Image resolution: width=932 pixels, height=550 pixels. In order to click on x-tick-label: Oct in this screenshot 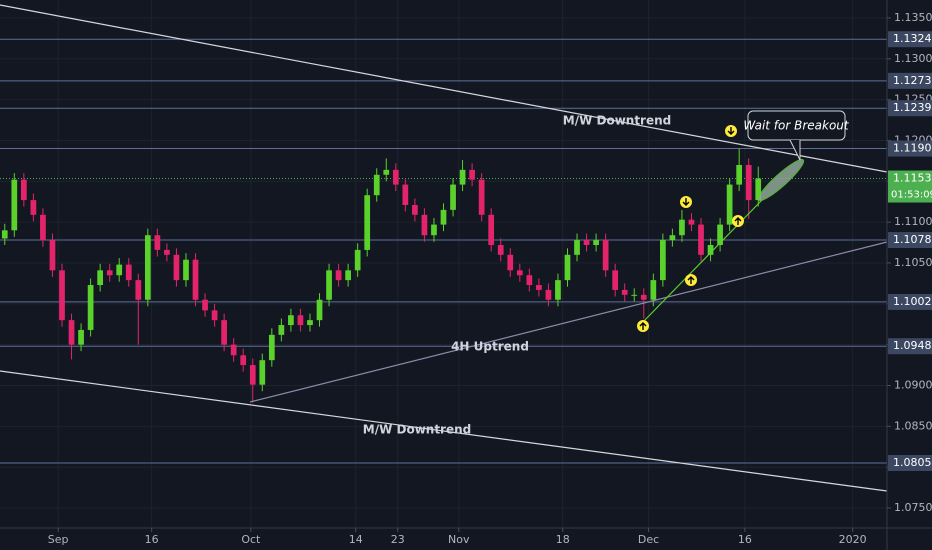, I will do `click(251, 539)`.